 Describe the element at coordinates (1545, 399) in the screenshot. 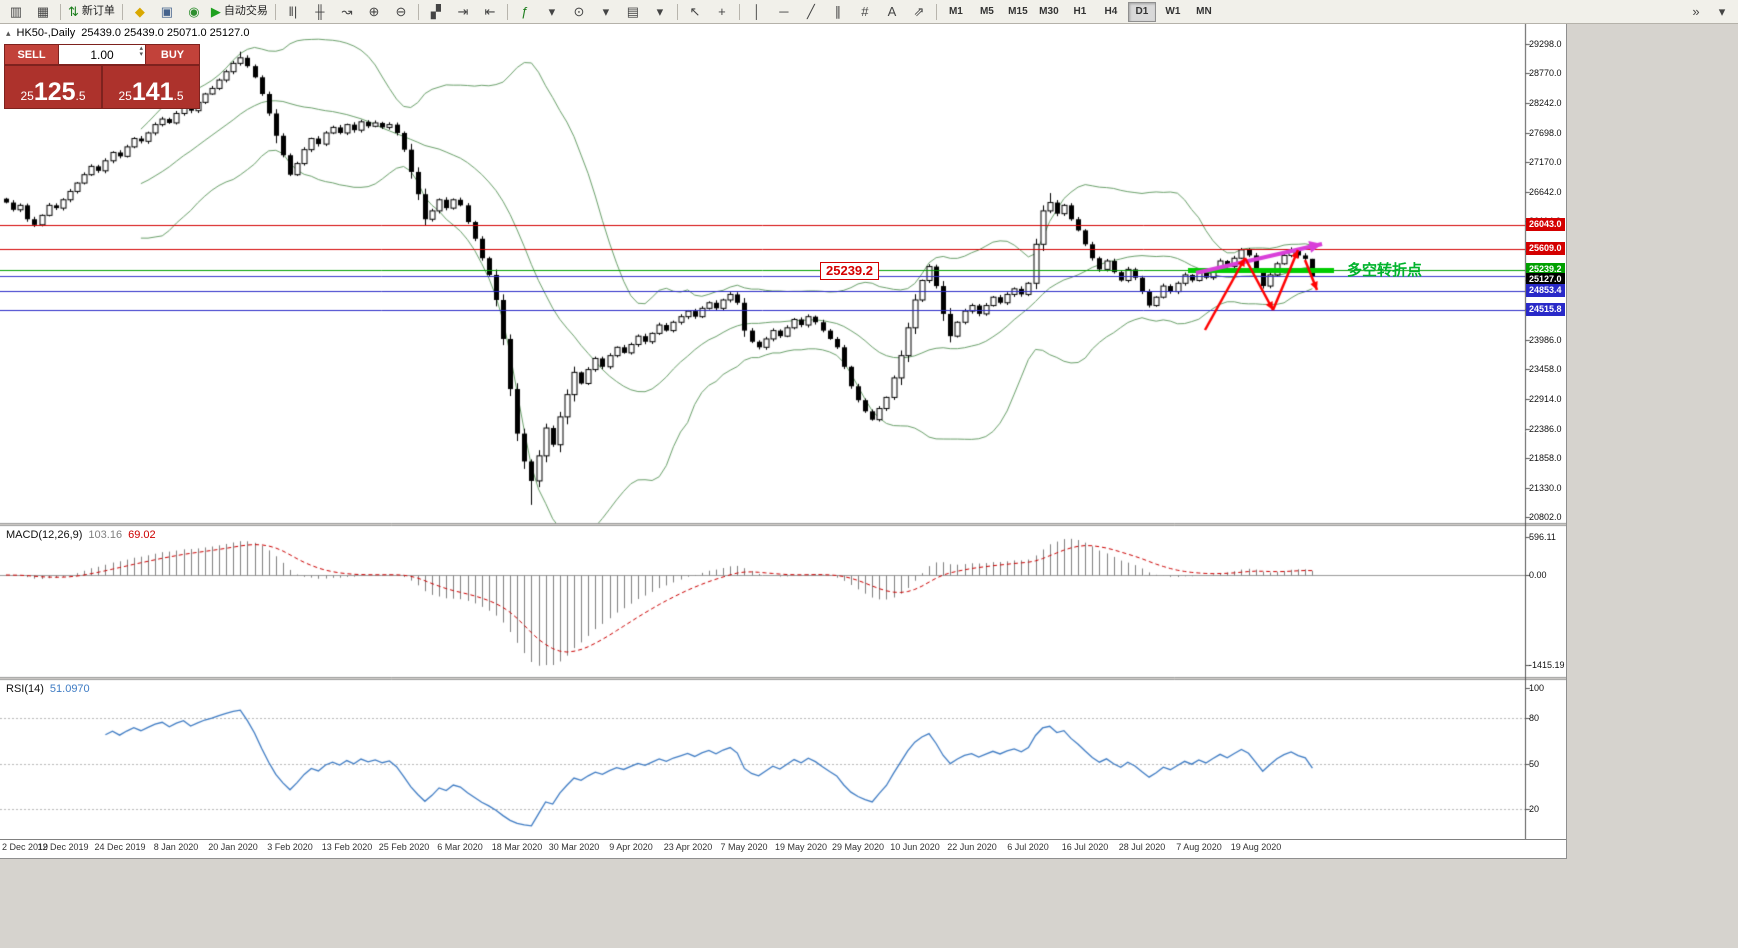

I see `price-tick-label: 22914.0` at that location.